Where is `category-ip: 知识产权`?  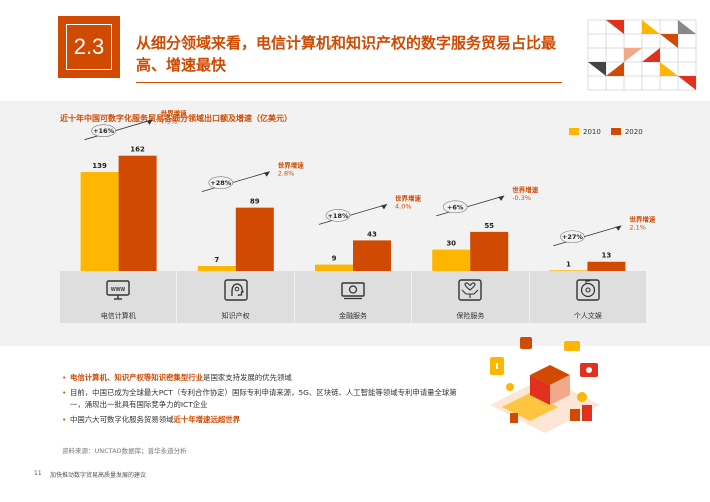 category-ip: 知识产权 is located at coordinates (236, 297).